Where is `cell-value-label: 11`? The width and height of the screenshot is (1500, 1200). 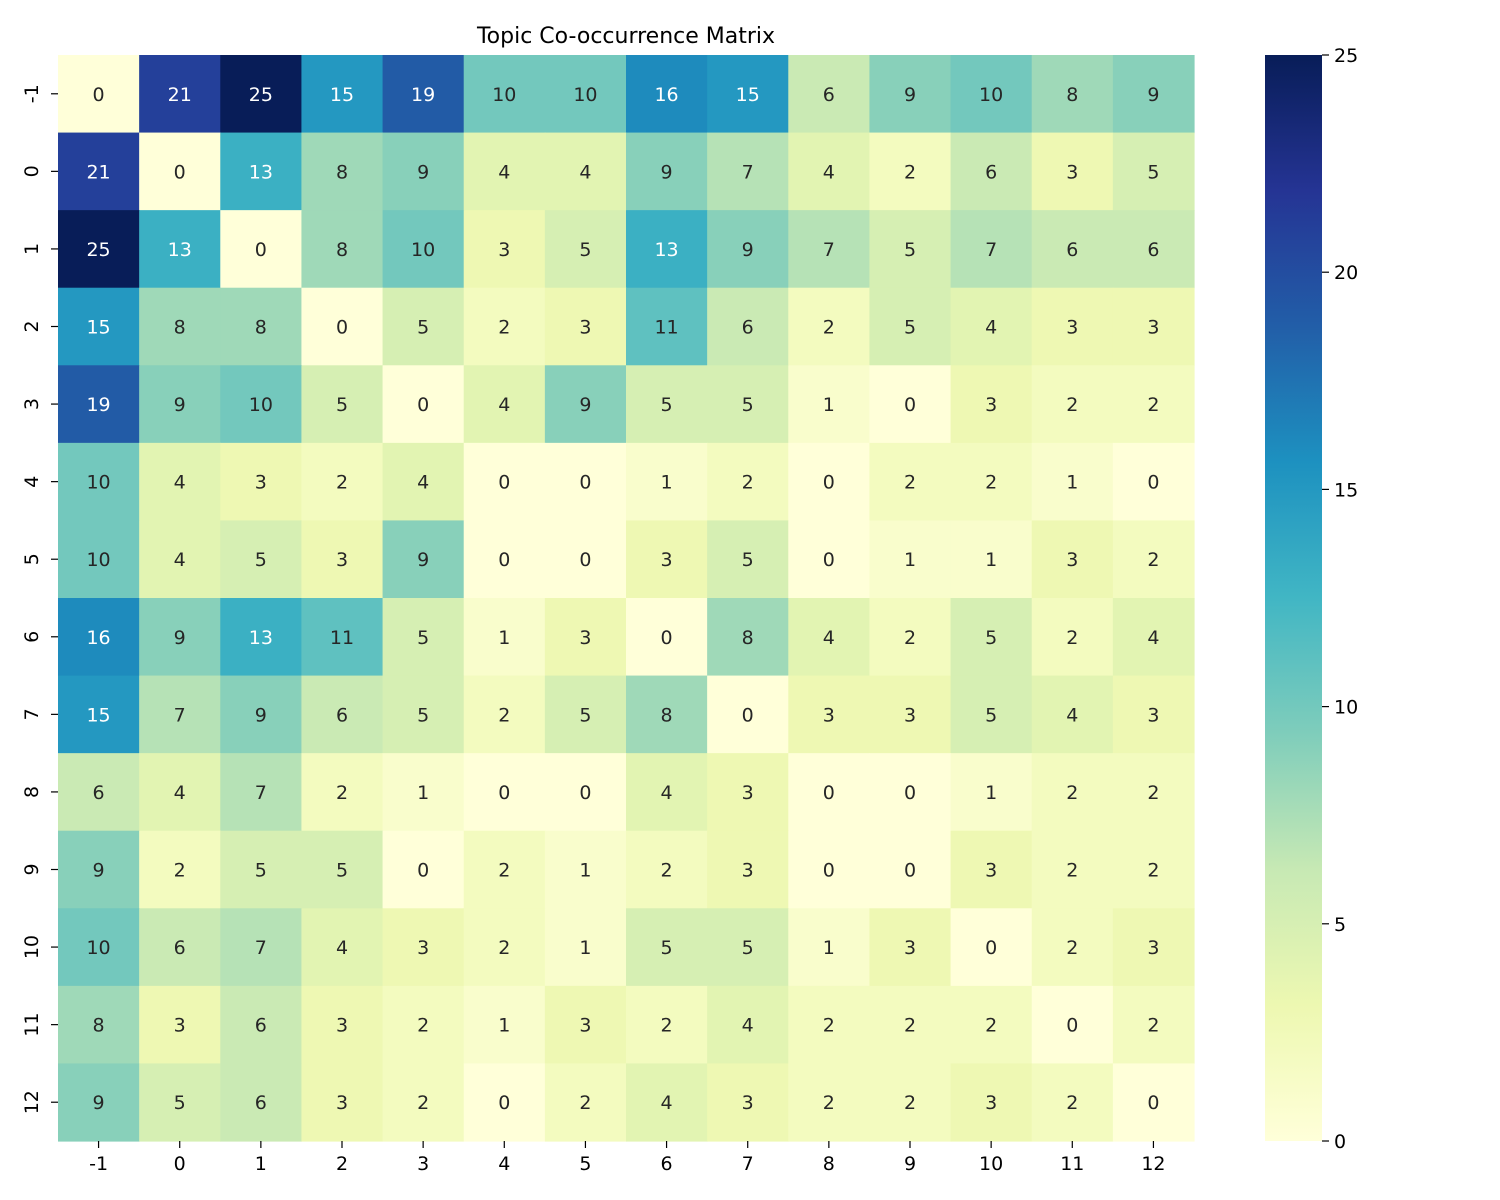
cell-value-label: 11 is located at coordinates (342, 638).